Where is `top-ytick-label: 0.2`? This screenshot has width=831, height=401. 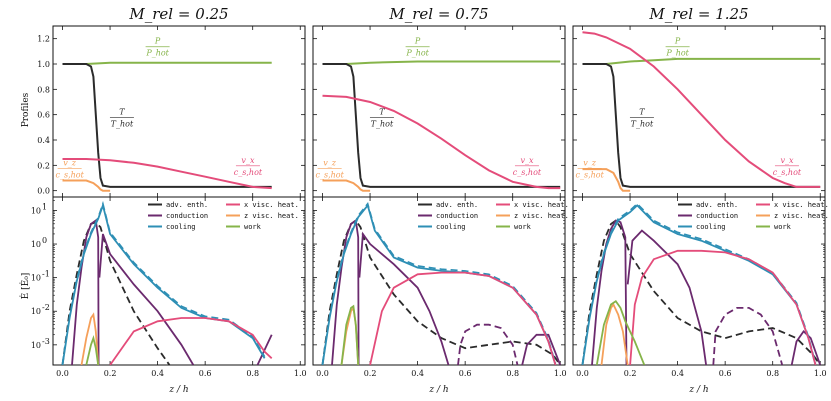 top-ytick-label: 0.2 is located at coordinates (43, 165).